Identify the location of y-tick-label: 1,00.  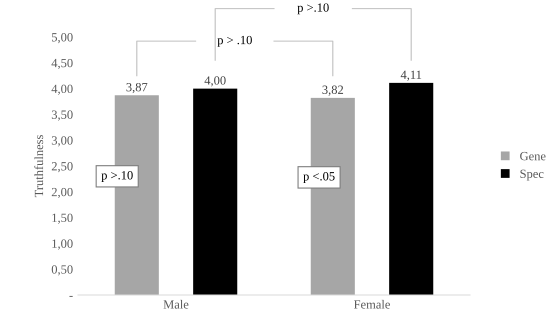
(62, 244).